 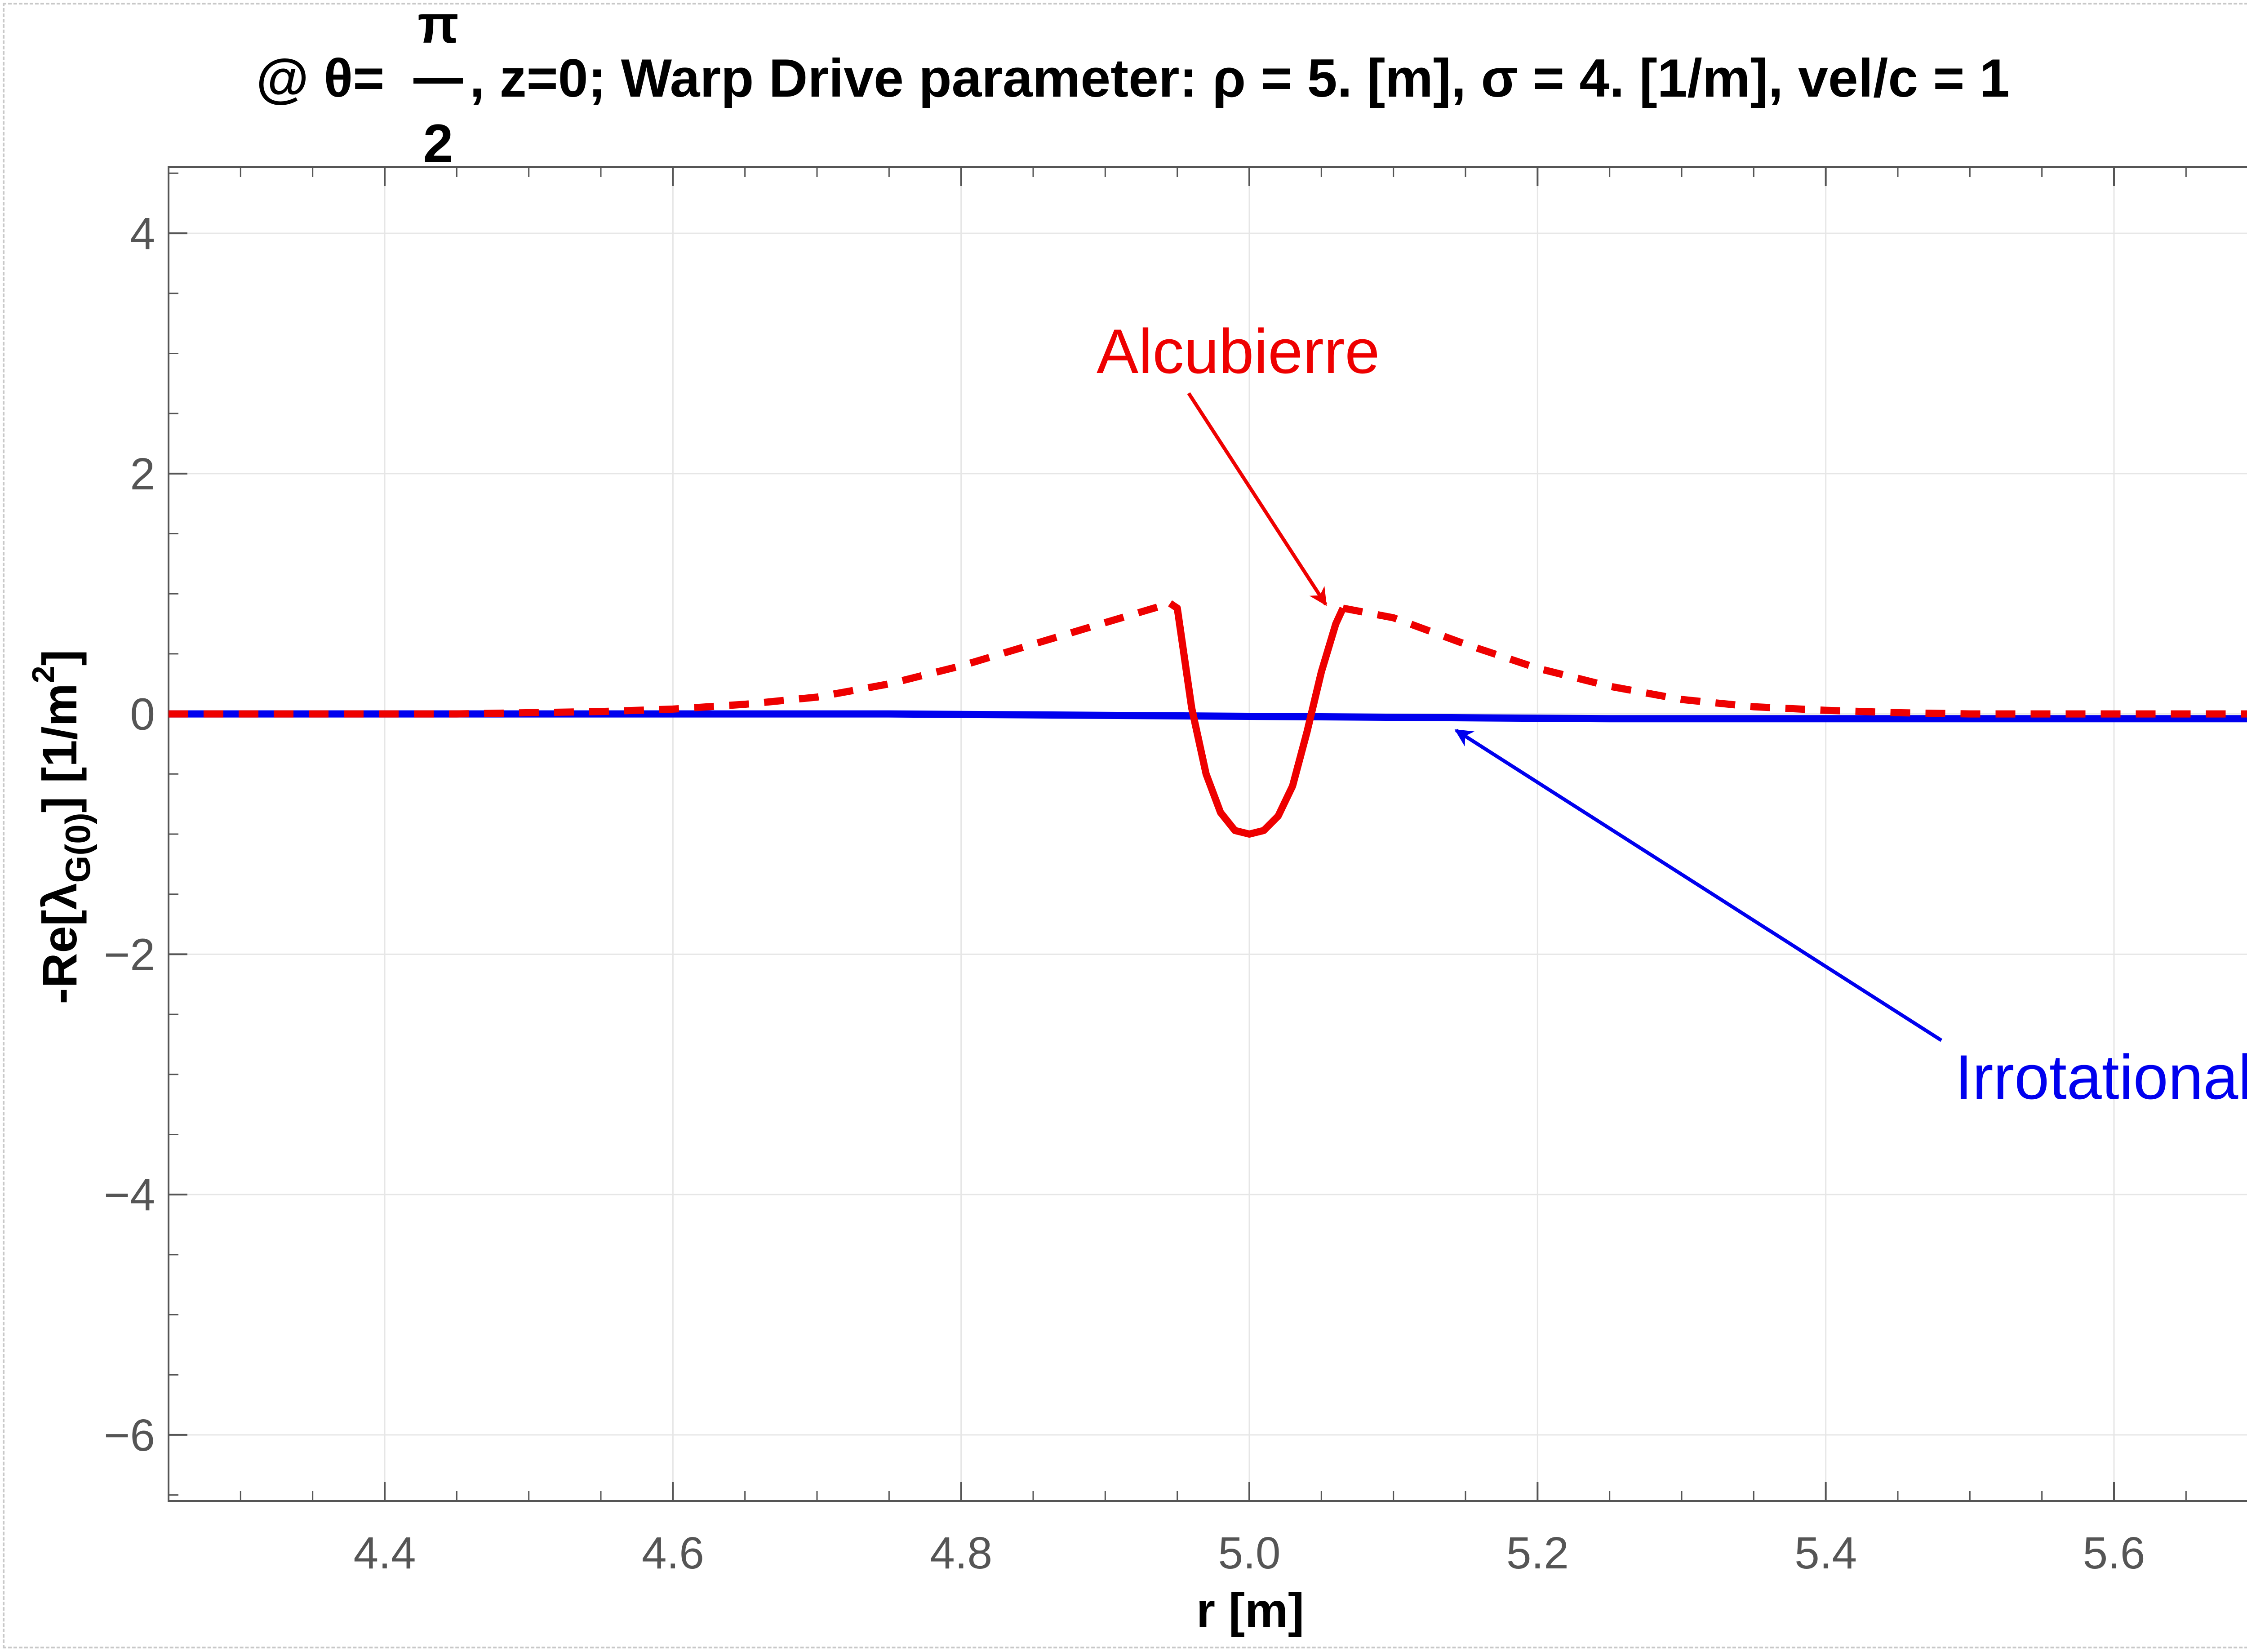 I want to click on y-tick-label: 4, so click(x=143, y=234).